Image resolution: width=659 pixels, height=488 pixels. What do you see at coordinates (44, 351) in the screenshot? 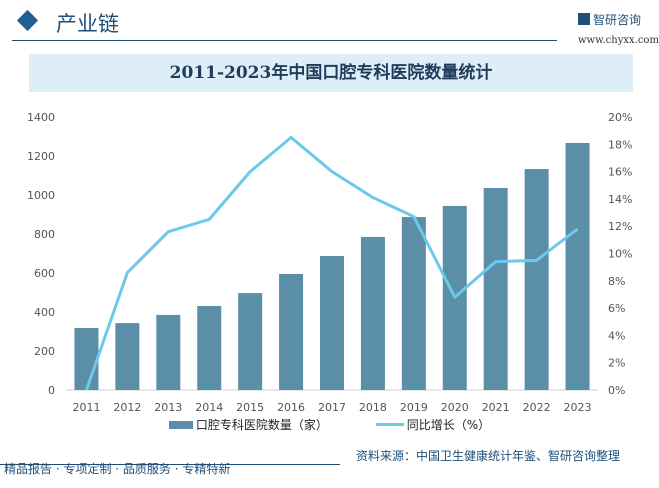
I see `left-tick-label: 200` at bounding box center [44, 351].